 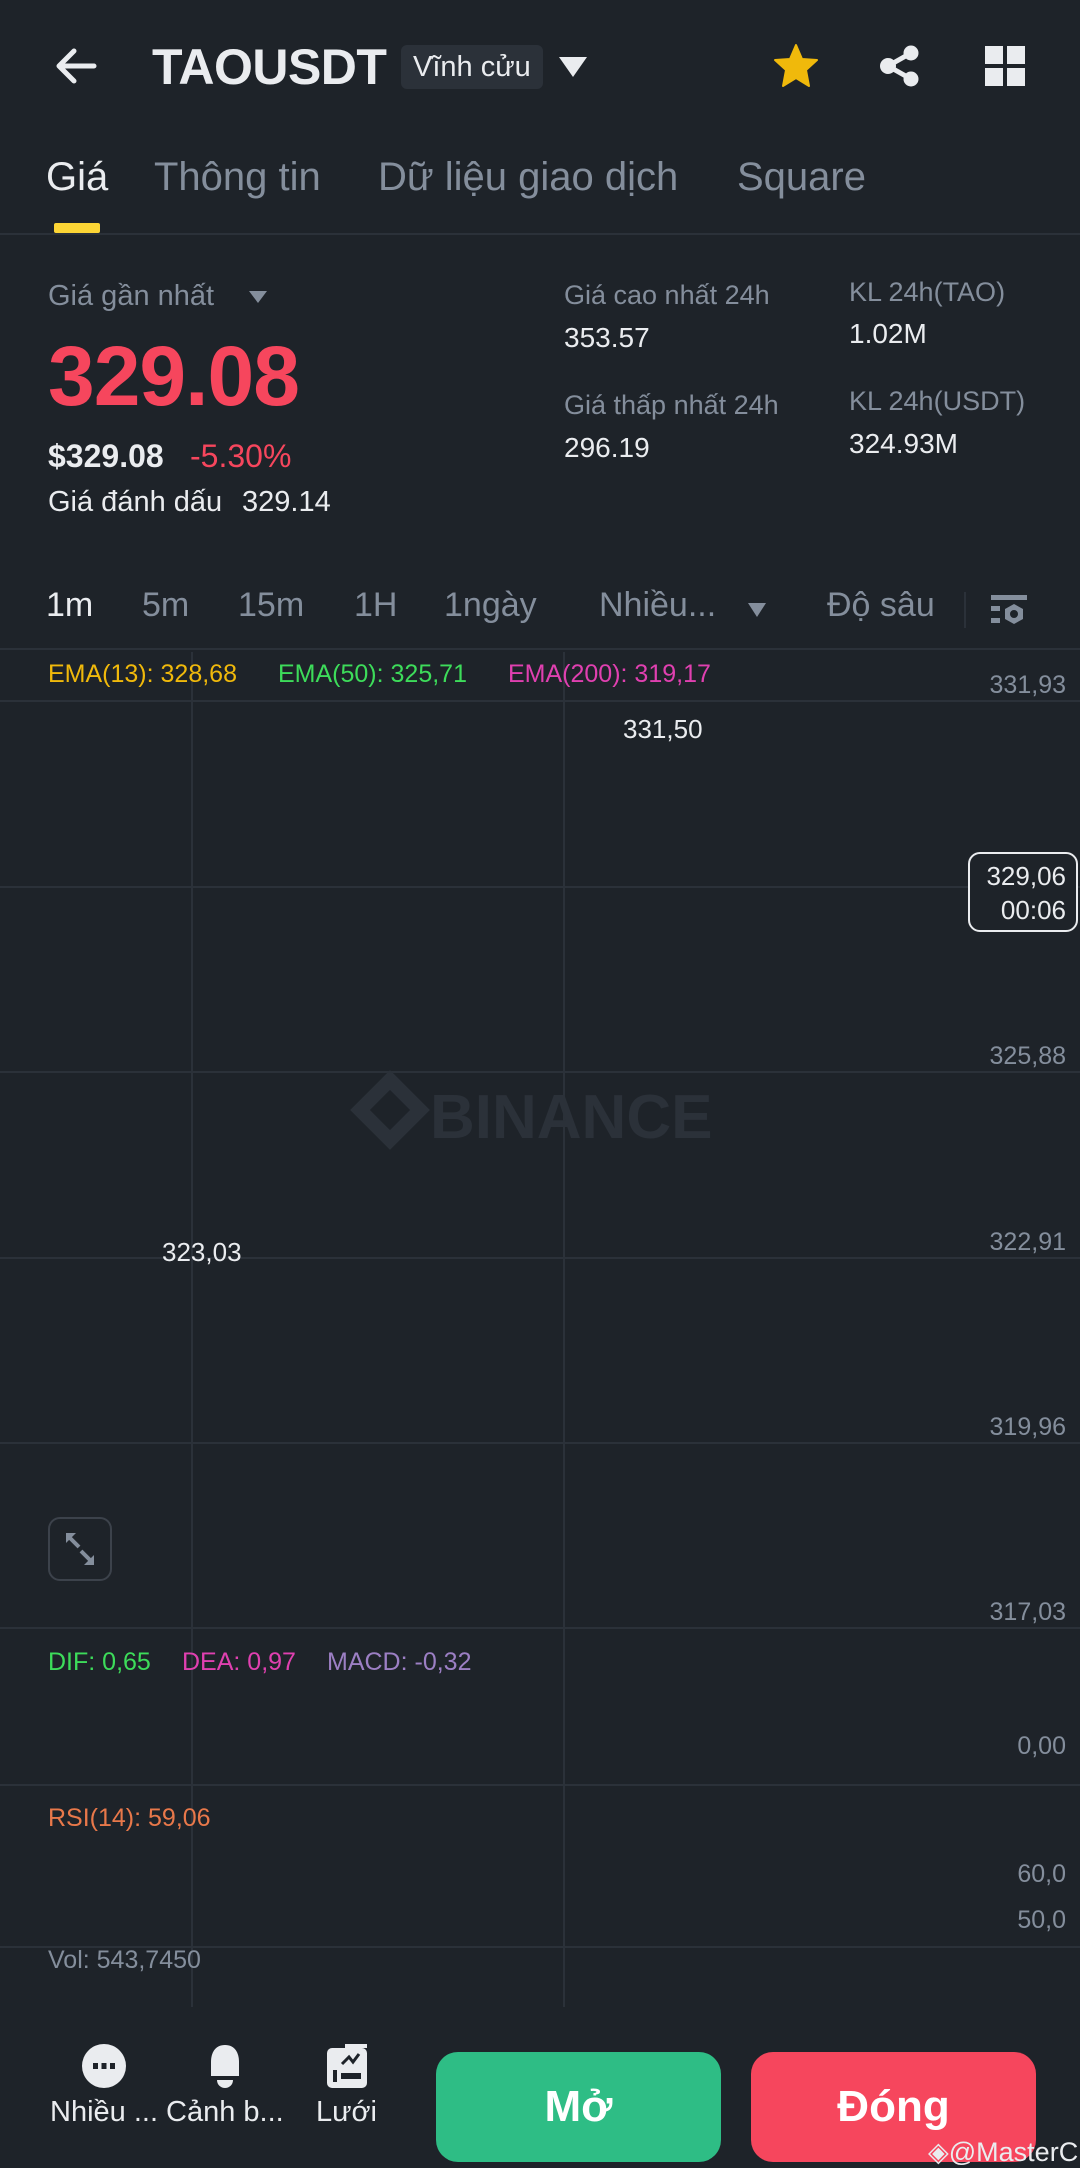 I want to click on timeframe-1h: 1H, so click(x=376, y=605).